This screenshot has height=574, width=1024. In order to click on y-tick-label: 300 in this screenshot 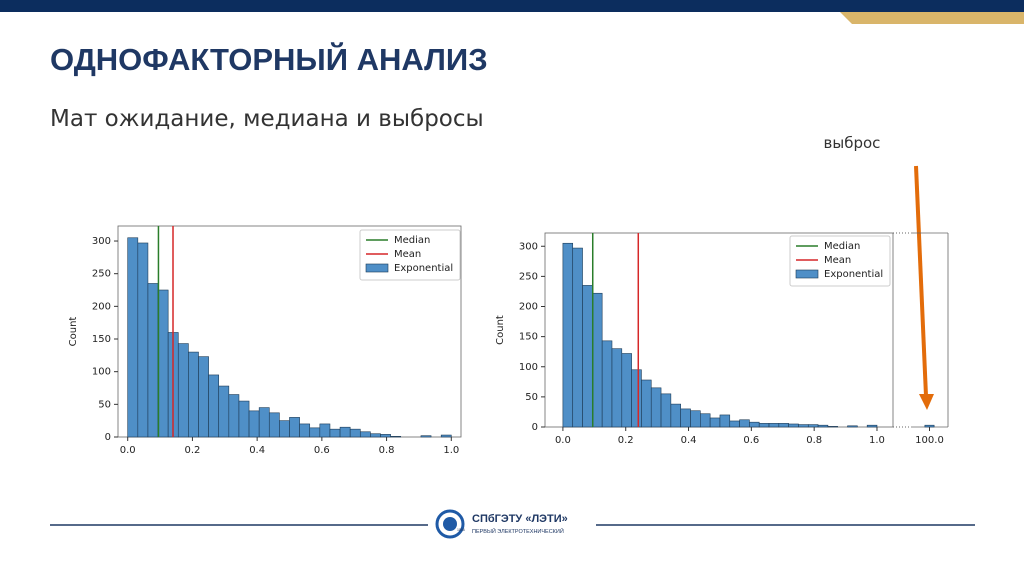, I will do `click(101, 241)`.